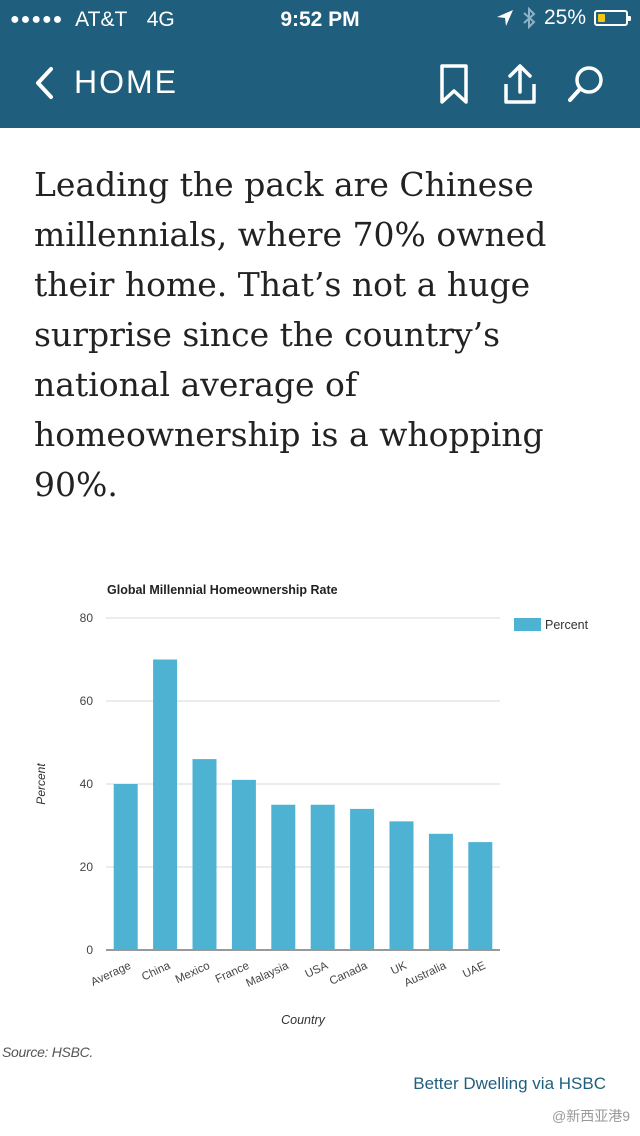  Describe the element at coordinates (504, 18) in the screenshot. I see `location-arrow-icon` at that location.